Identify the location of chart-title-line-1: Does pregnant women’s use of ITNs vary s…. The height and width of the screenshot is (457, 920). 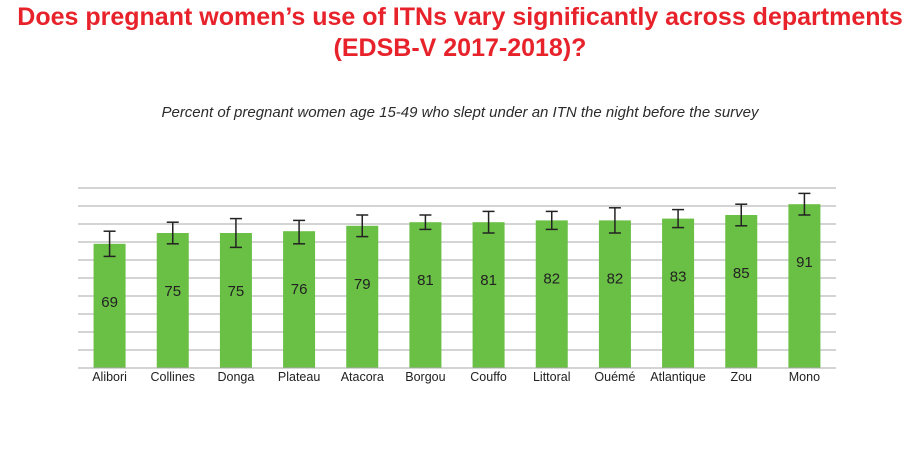
(460, 17).